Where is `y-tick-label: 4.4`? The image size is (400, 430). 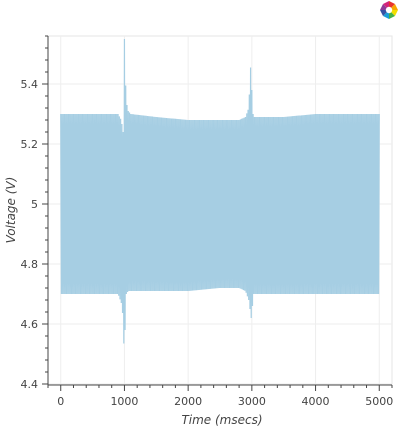 y-tick-label: 4.4 is located at coordinates (30, 384).